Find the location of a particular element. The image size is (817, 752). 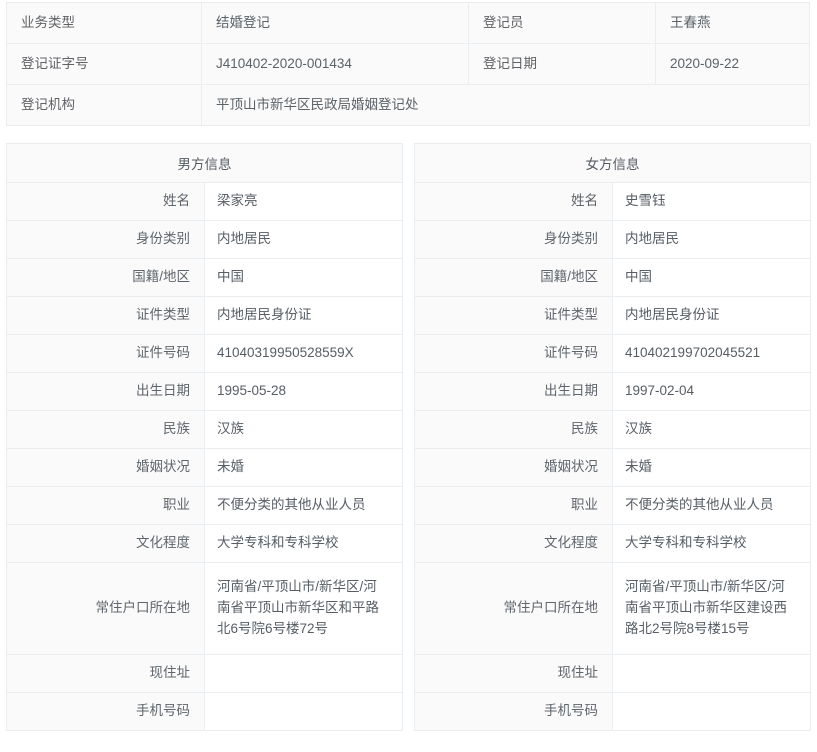

female-label-mobile-number: 手机号码 is located at coordinates (513, 711).